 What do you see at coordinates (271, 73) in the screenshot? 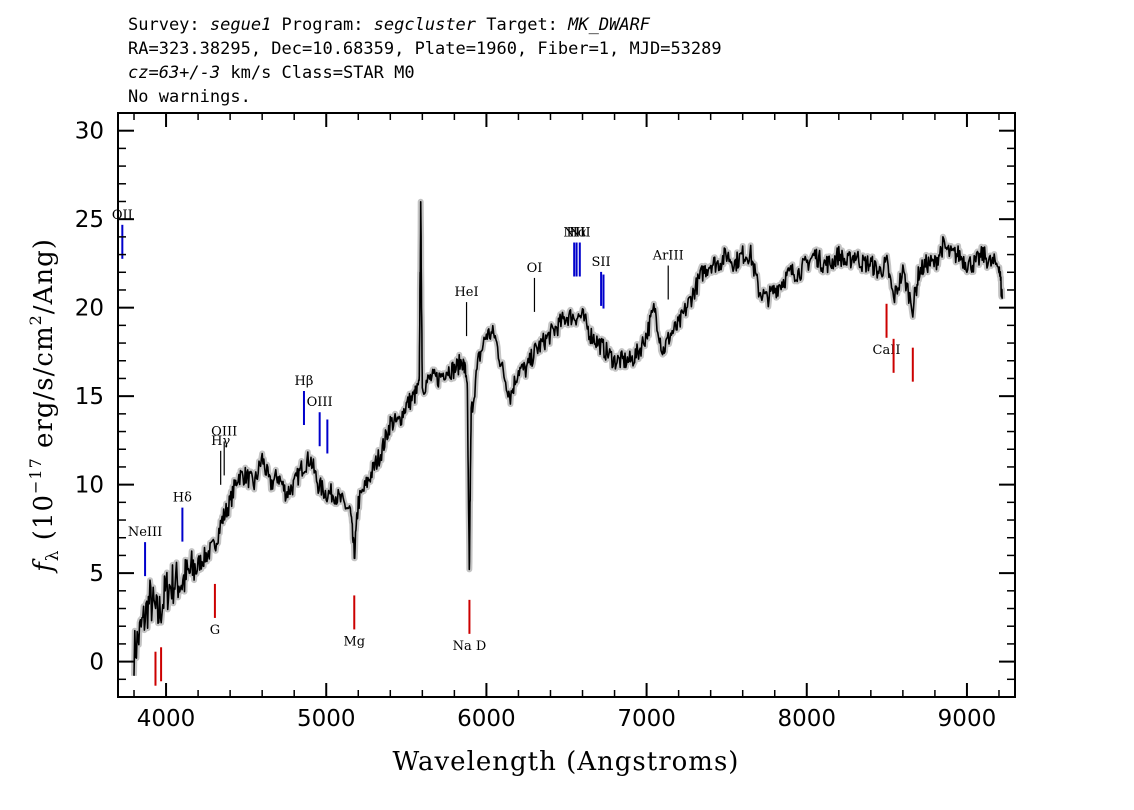
I see `header-line-3: cz=63+/-3 km/s Class=STAR M0` at bounding box center [271, 73].